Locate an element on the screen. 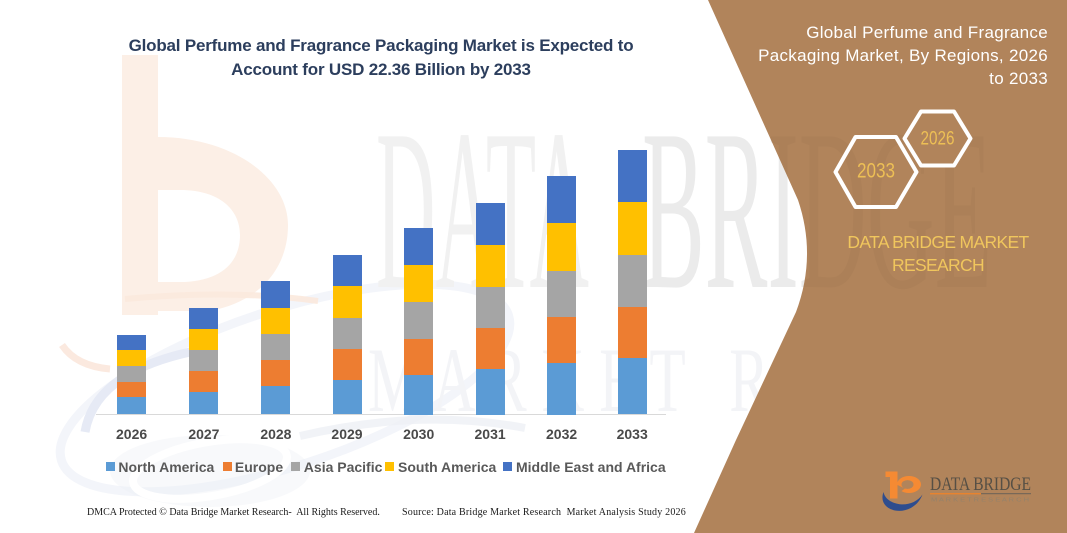  svg-text: DATA BRIDGE is located at coordinates (980, 484).